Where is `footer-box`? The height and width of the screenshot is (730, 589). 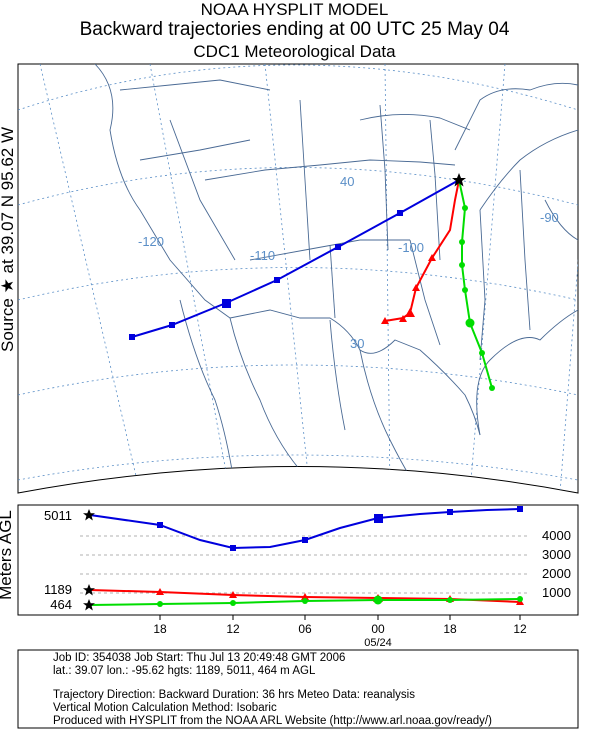
footer-box is located at coordinates (298, 689).